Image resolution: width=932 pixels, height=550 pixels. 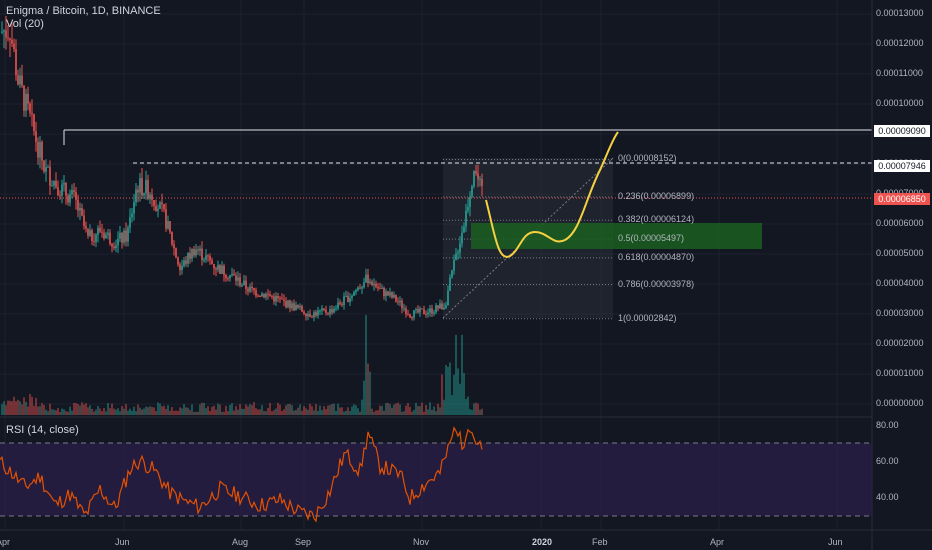 I want to click on fib-level-label: 0.786(0.00003978), so click(x=656, y=283).